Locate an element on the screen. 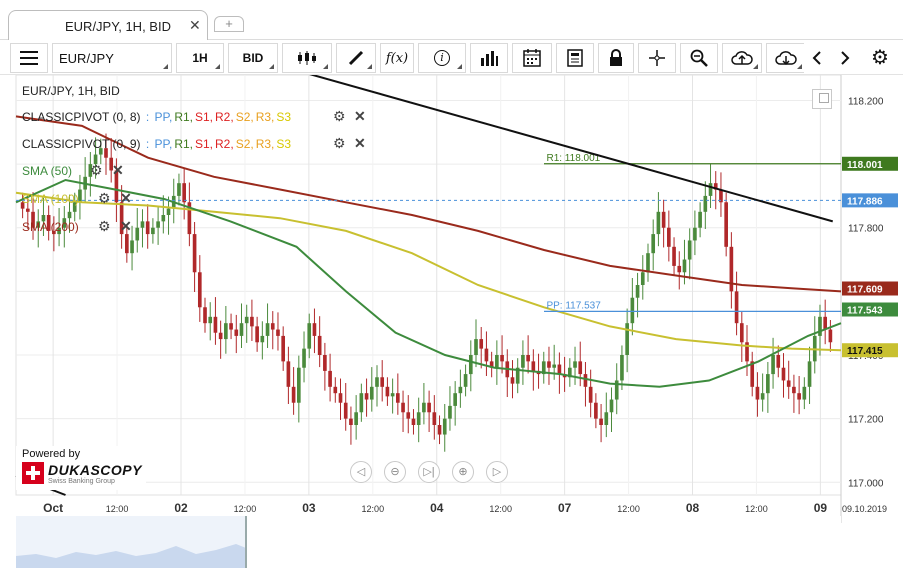 The height and width of the screenshot is (568, 903). side-select: BID is located at coordinates (253, 58).